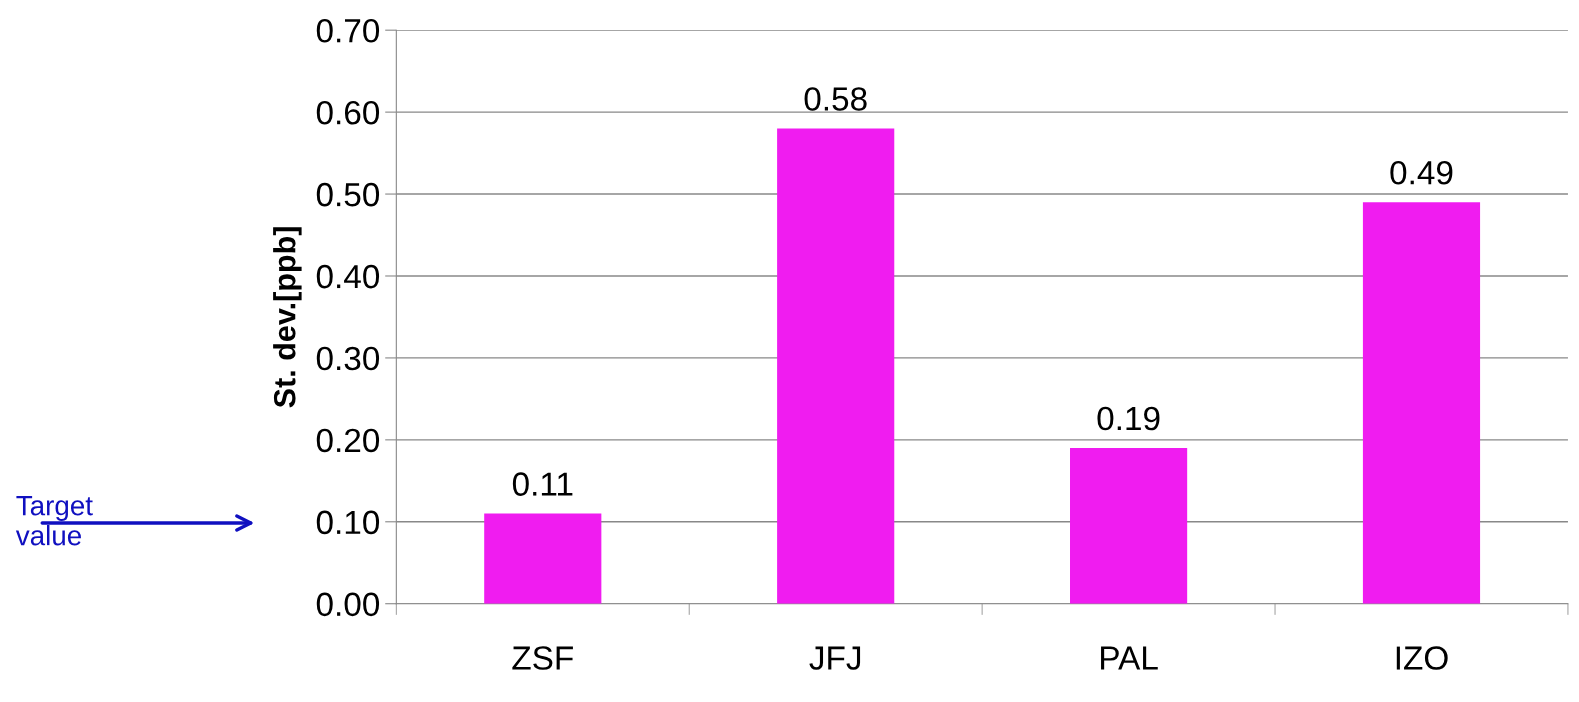 The height and width of the screenshot is (702, 1579). I want to click on x-tick-label: IZO, so click(1422, 658).